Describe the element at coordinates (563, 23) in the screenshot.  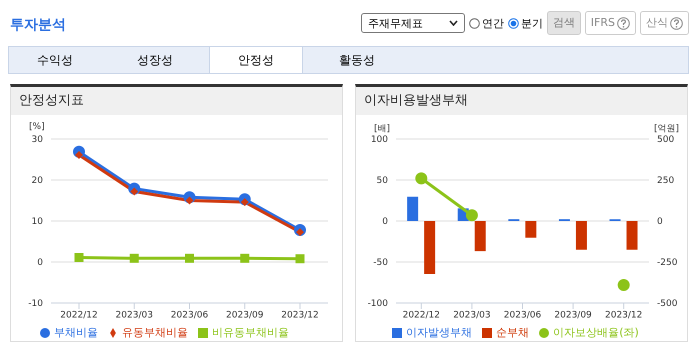
I see `text: 검색` at that location.